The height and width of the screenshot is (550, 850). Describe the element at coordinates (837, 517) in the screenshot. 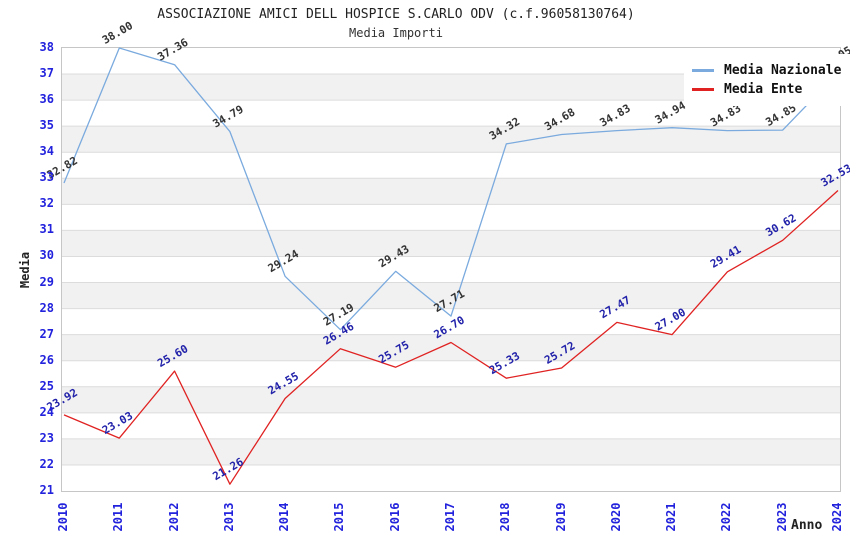

I see `x-tick-label: 2024` at that location.